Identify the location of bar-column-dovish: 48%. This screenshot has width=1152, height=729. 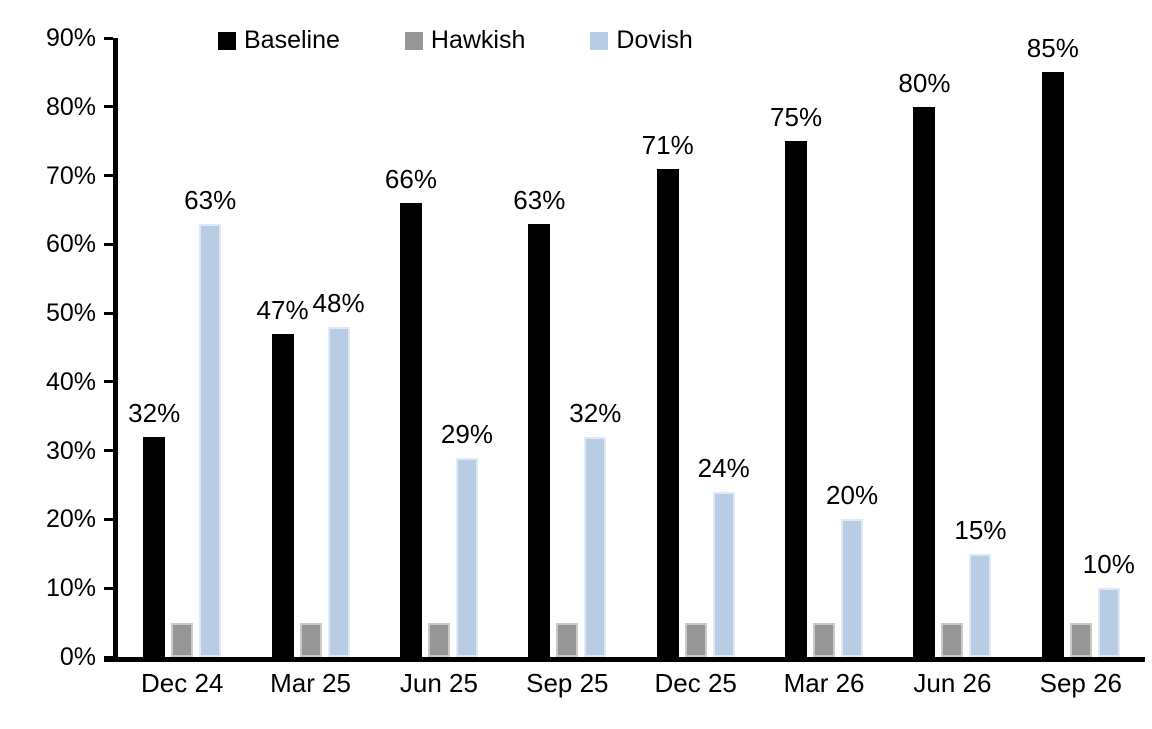
(339, 347).